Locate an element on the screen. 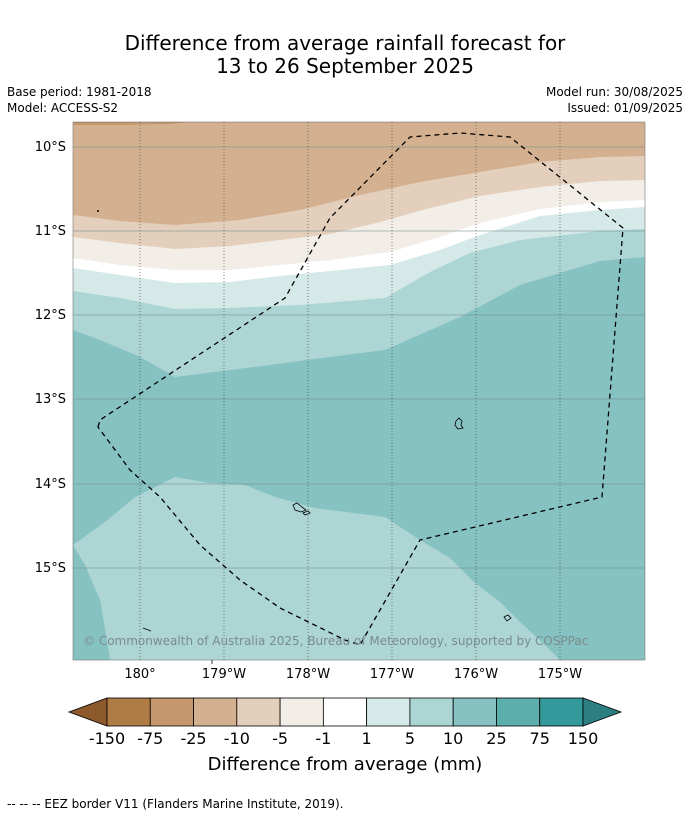 This screenshot has height=816, width=690. colorbar-tick-label: -10 is located at coordinates (237, 738).